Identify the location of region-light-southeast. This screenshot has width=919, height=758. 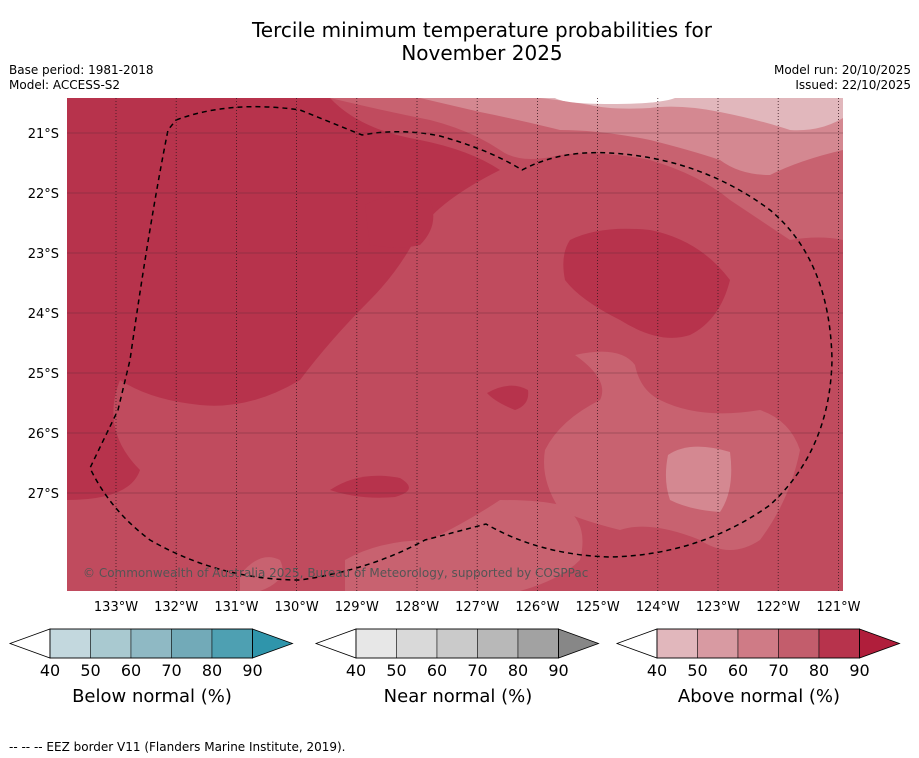
(672, 450).